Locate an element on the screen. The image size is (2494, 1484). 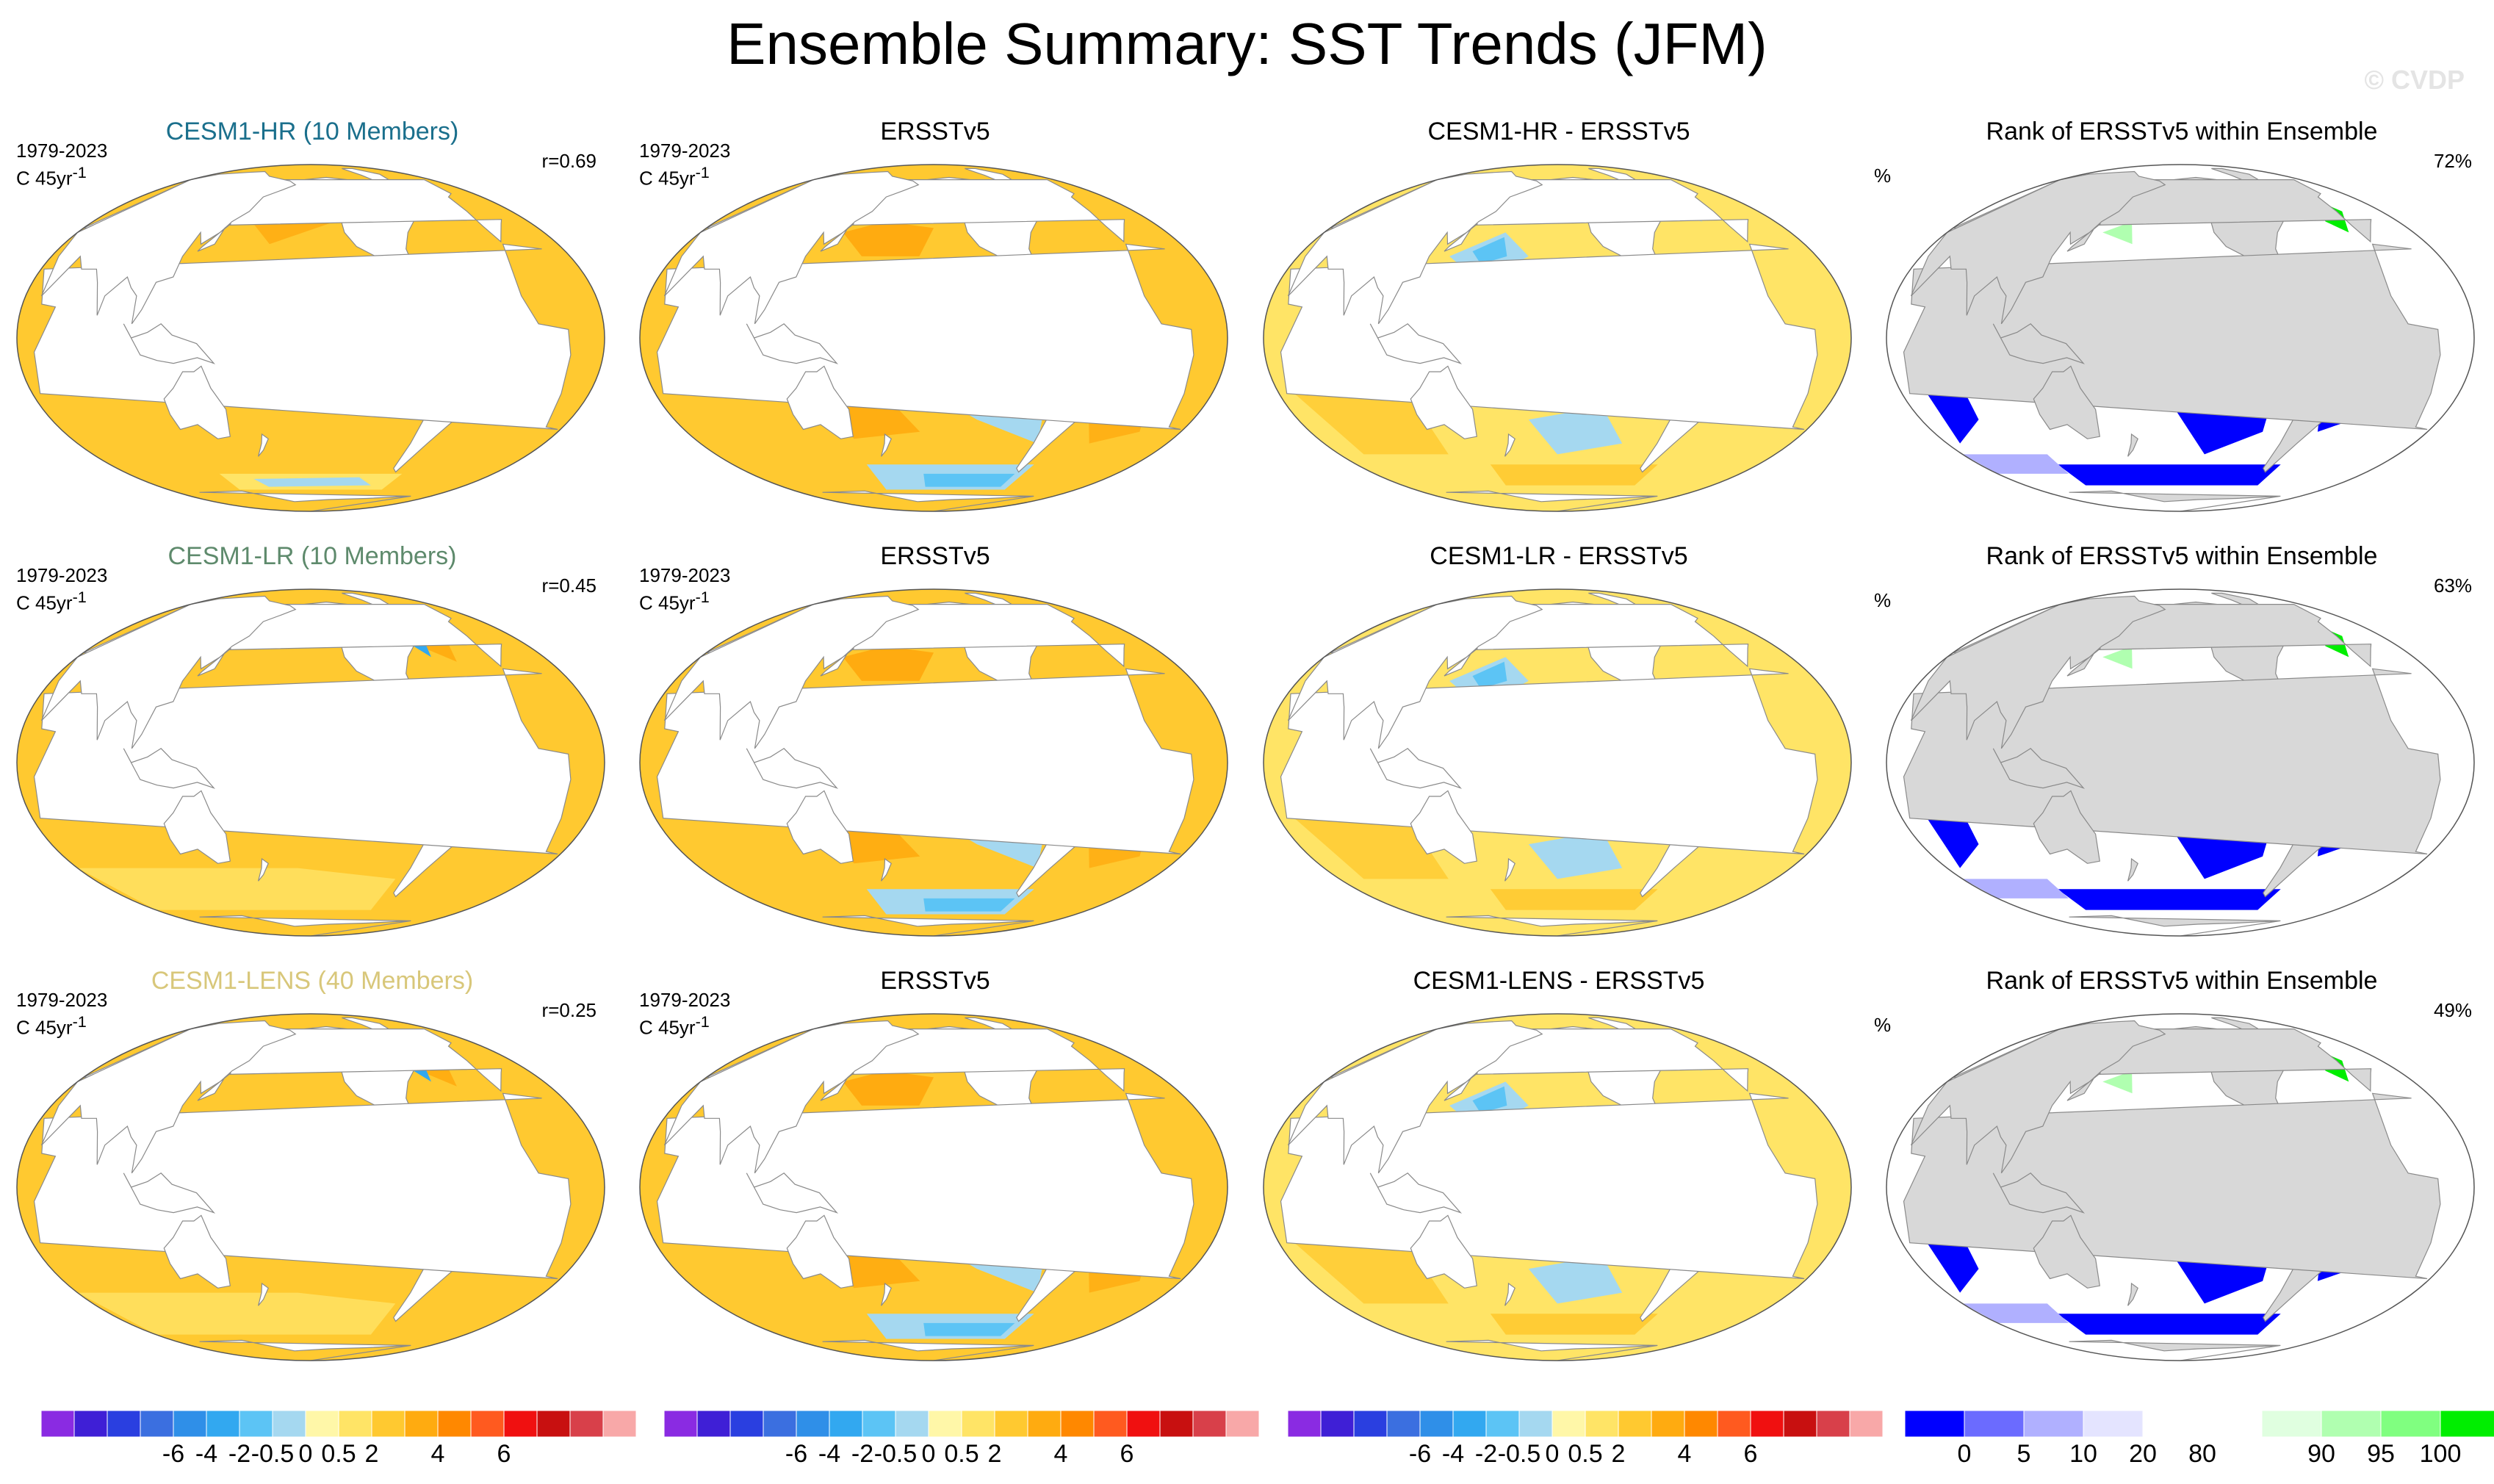
panel-obs-row-2: ERSSTv5 1979-2023 C 45yr-1 is located at coordinates (935, 1180).